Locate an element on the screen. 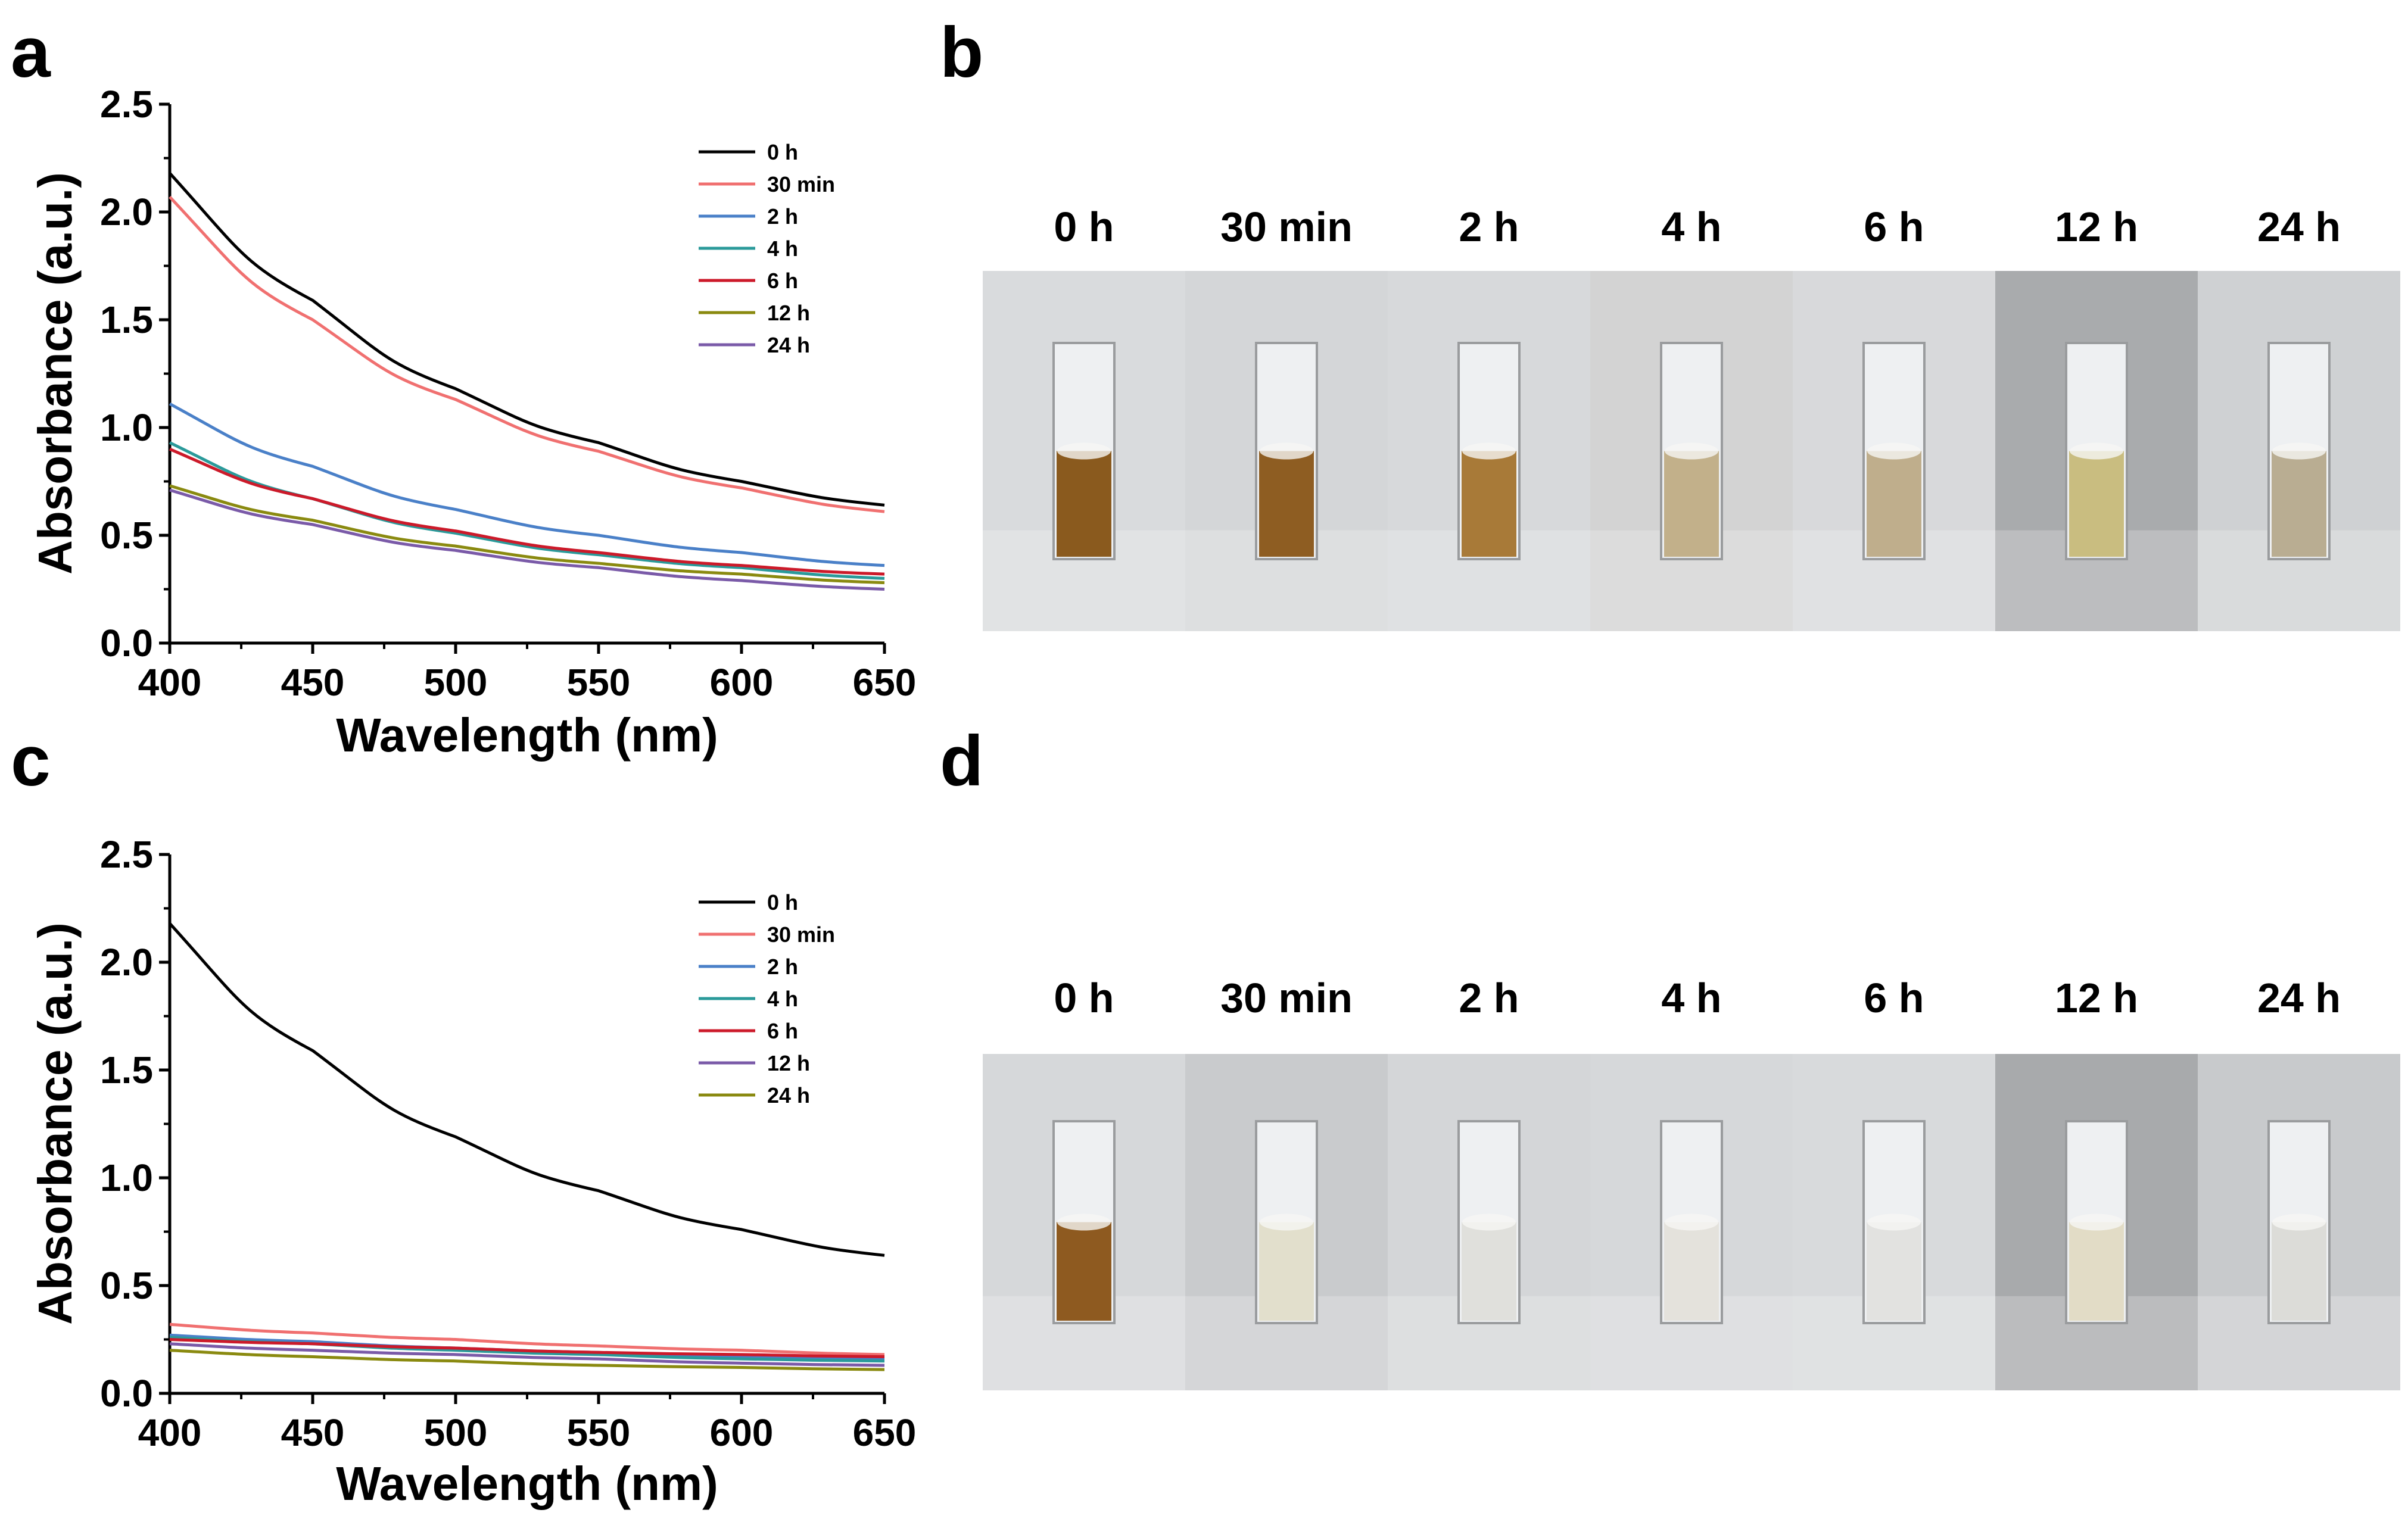 The height and width of the screenshot is (1516, 2408). panel-label-a: a is located at coordinates (31, 53).